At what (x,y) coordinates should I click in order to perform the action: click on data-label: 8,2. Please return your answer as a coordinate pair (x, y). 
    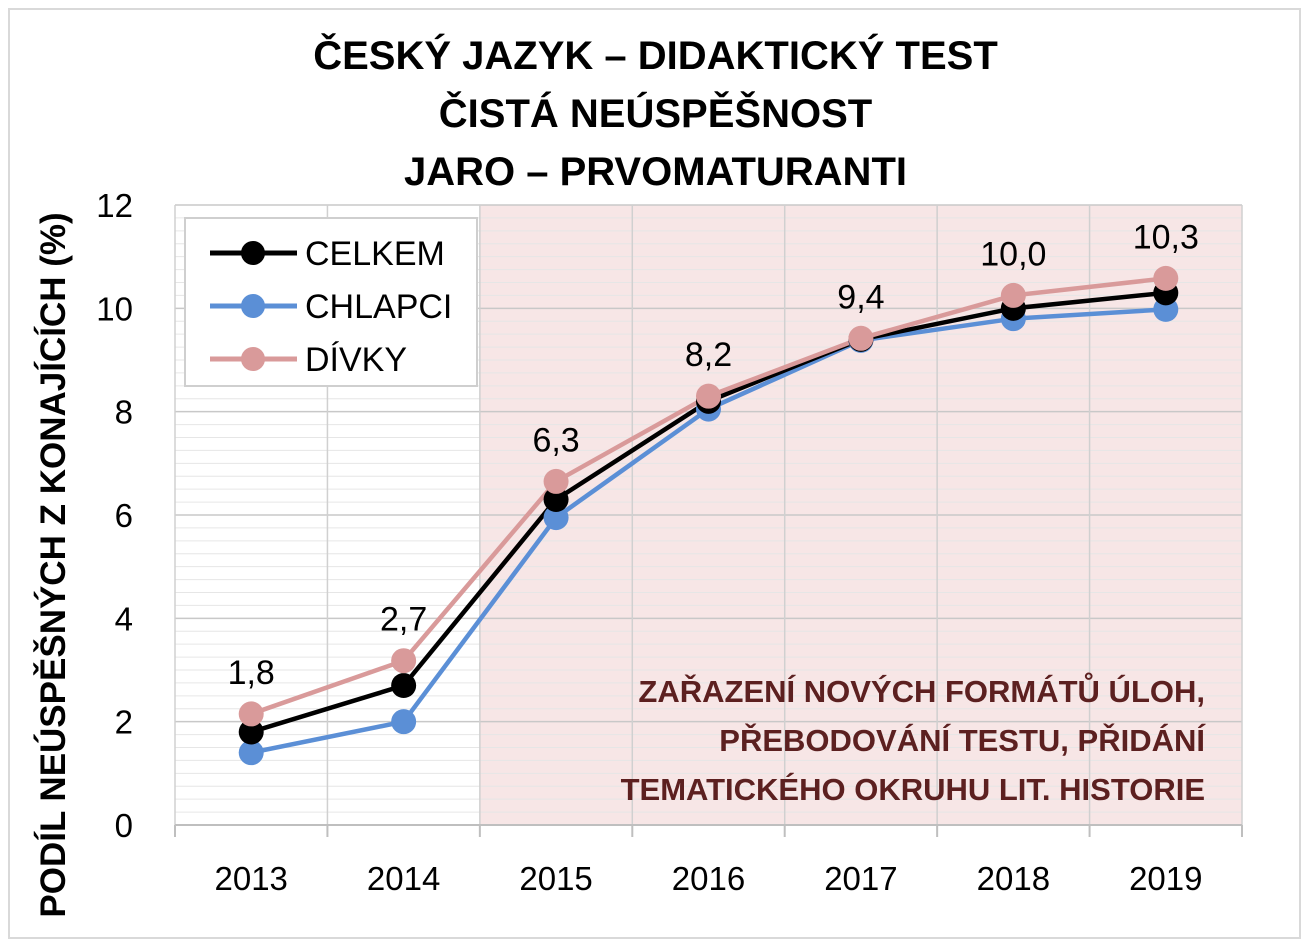
    Looking at the image, I should click on (708, 355).